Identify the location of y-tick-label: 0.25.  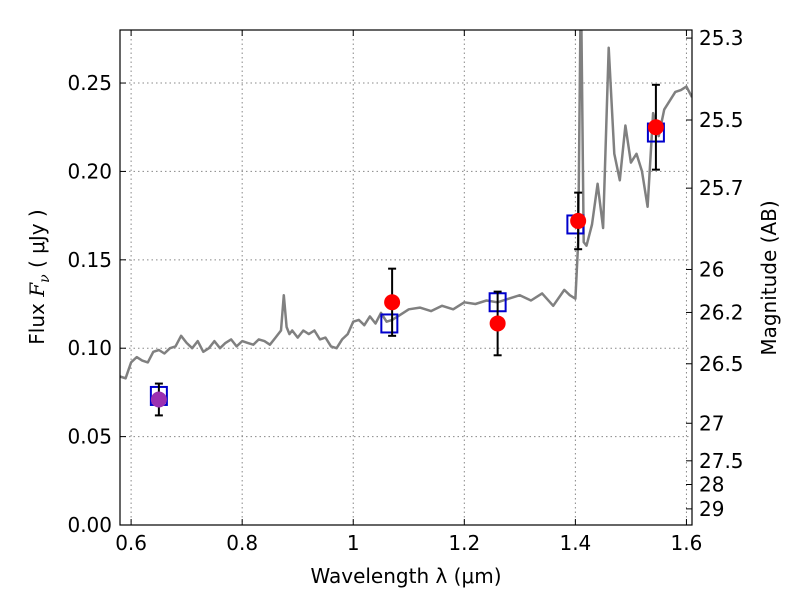
(89, 83).